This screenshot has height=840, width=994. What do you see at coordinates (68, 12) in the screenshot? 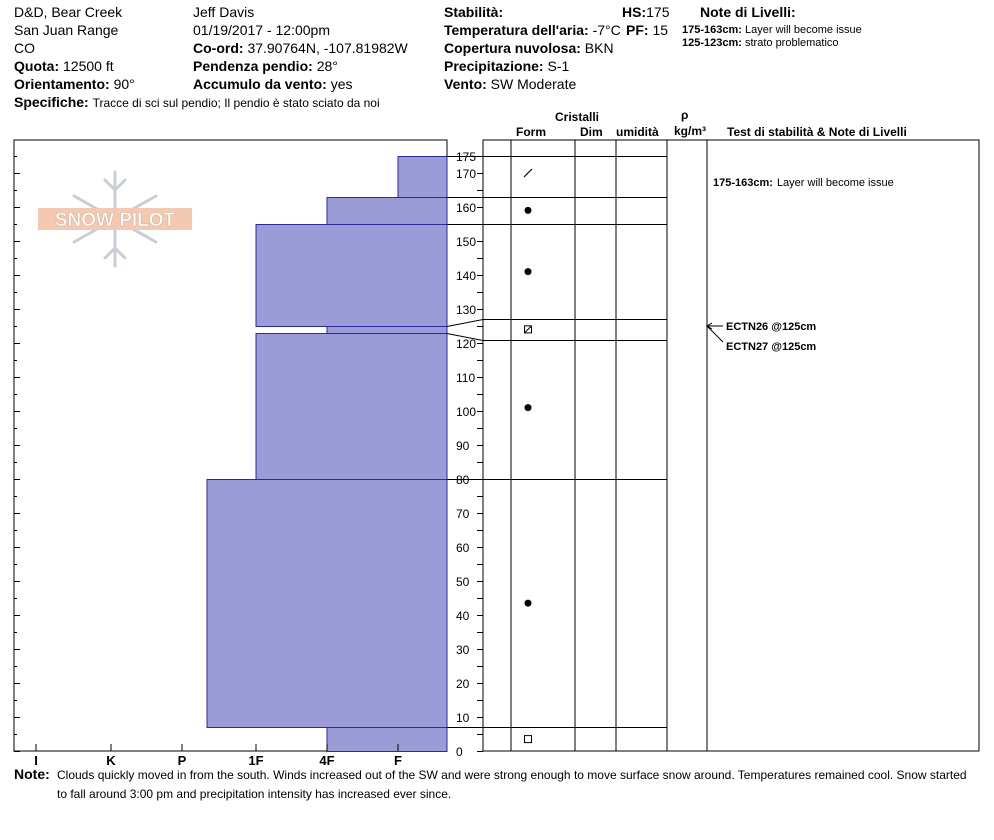
I see `site-name: D&D, Bear Creek` at bounding box center [68, 12].